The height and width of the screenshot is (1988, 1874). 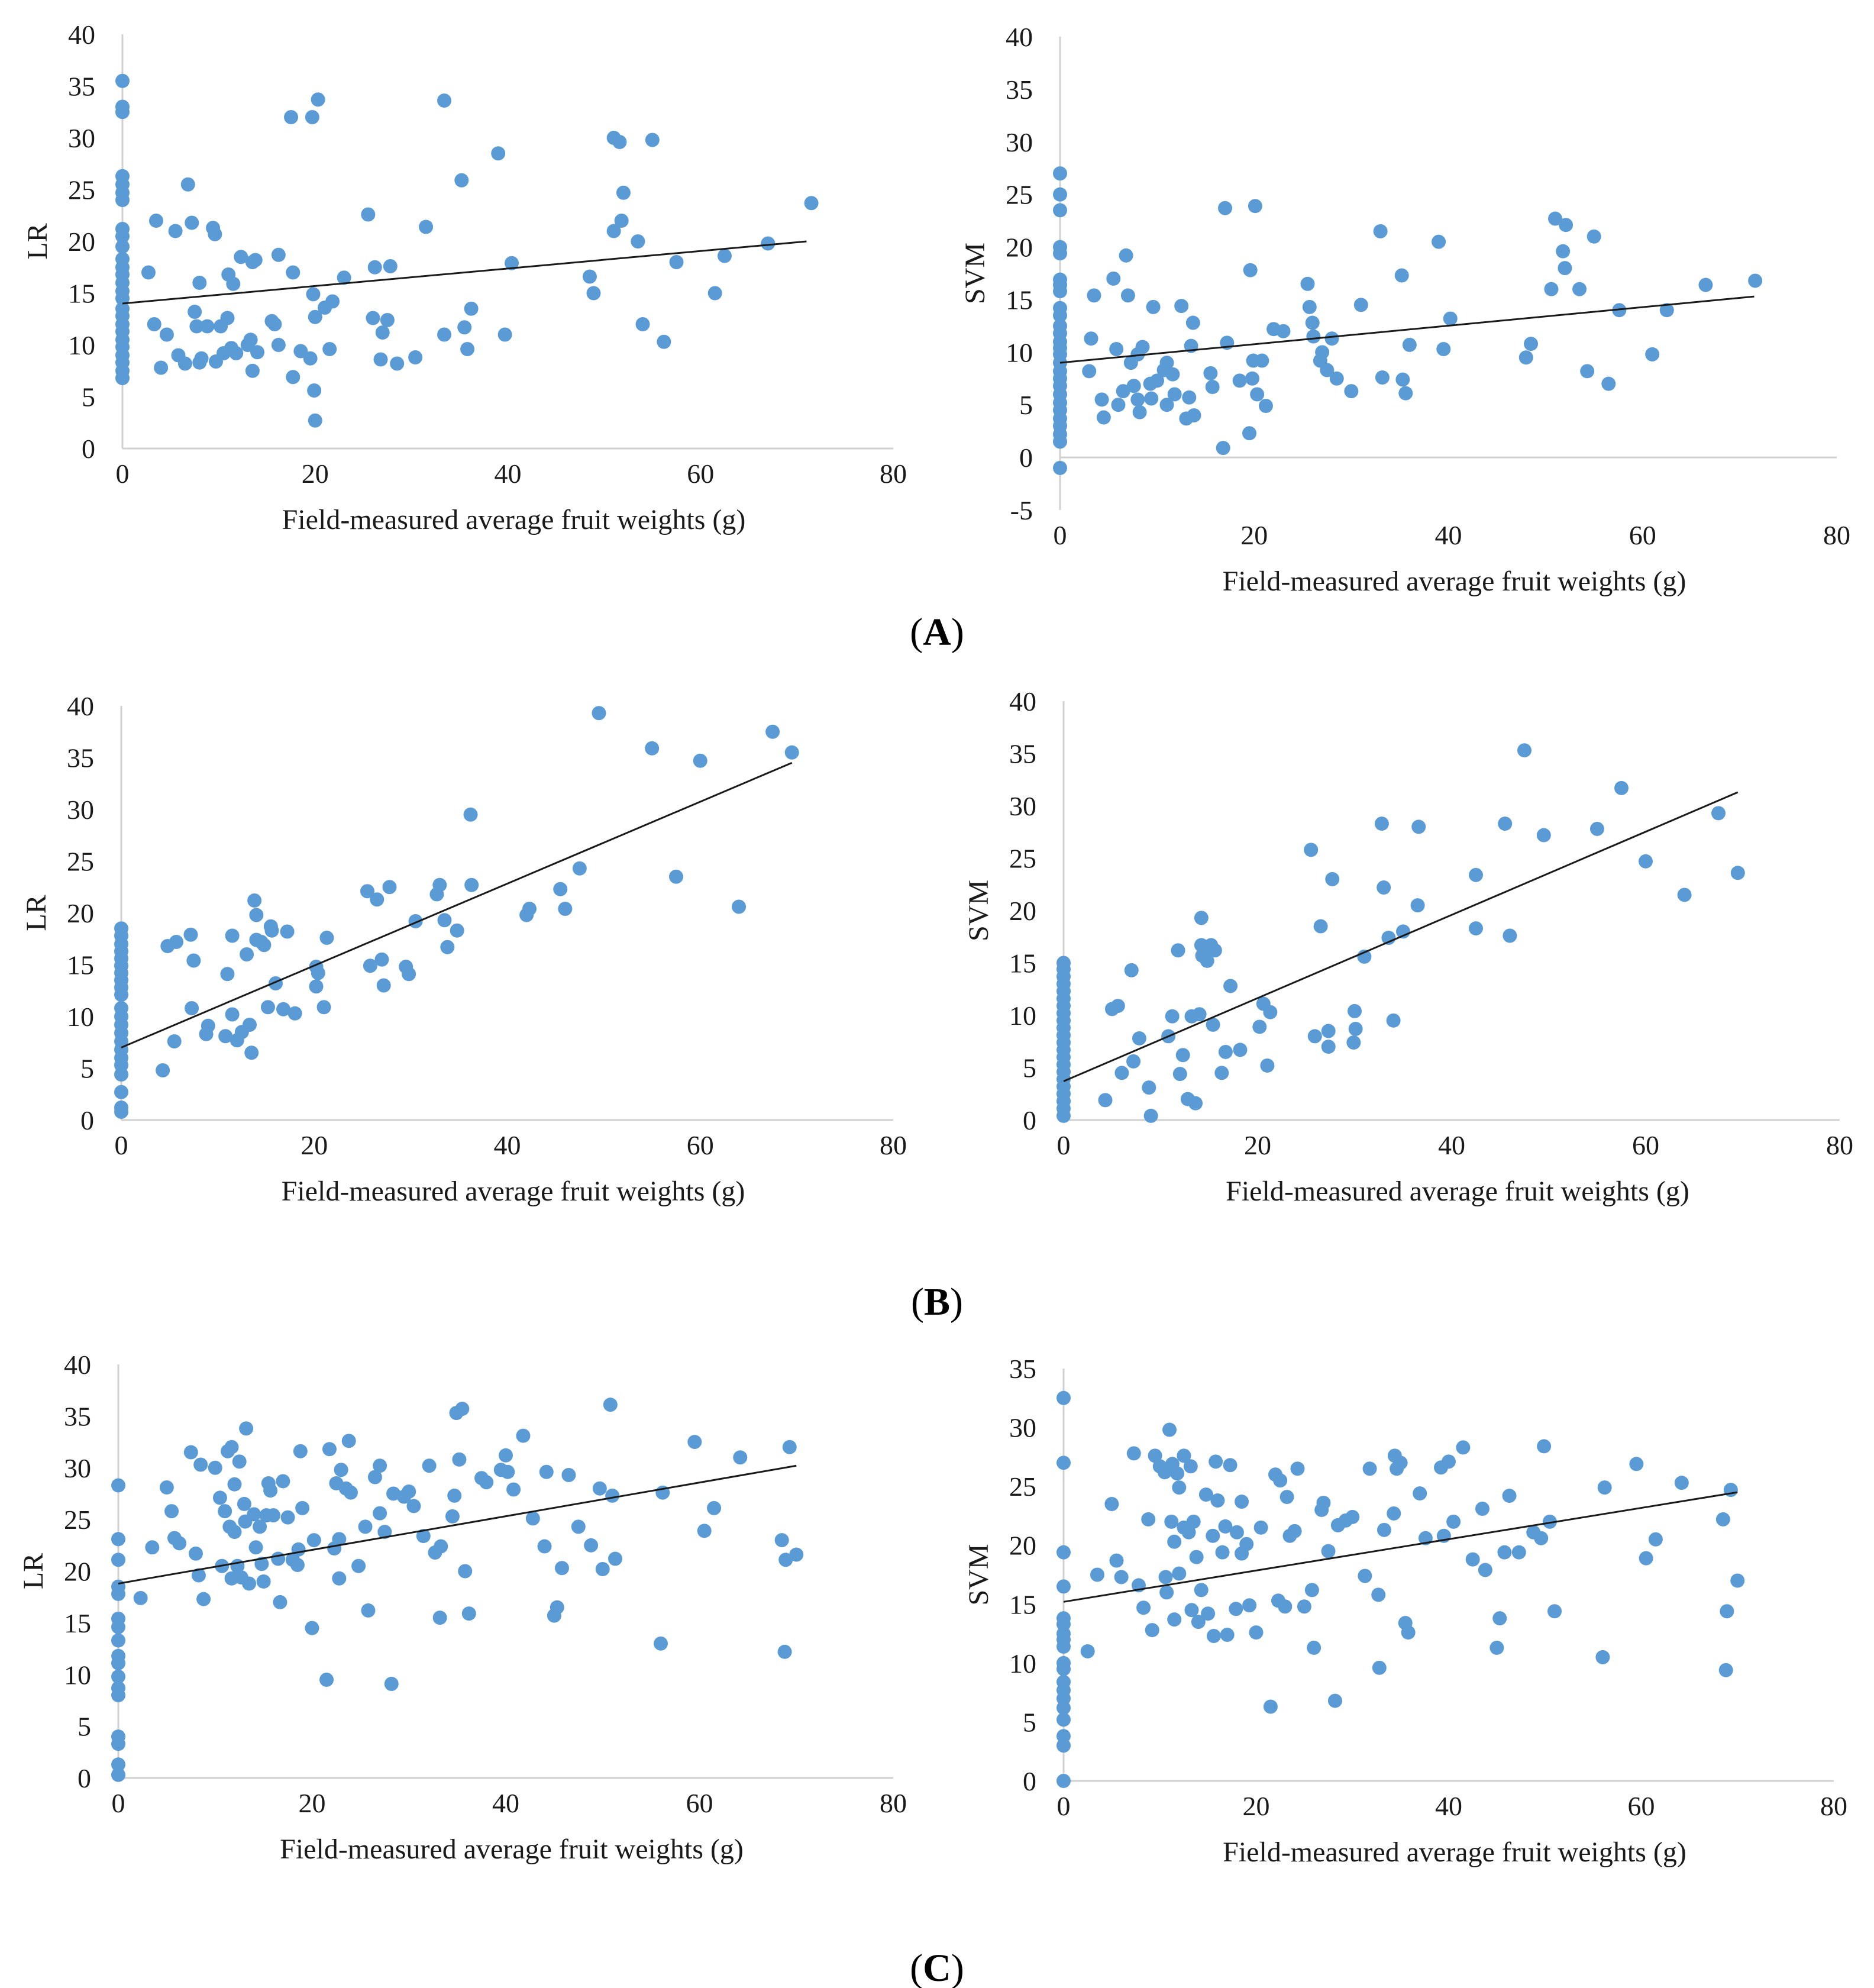 I want to click on x-tick-label: 60, so click(x=1642, y=1806).